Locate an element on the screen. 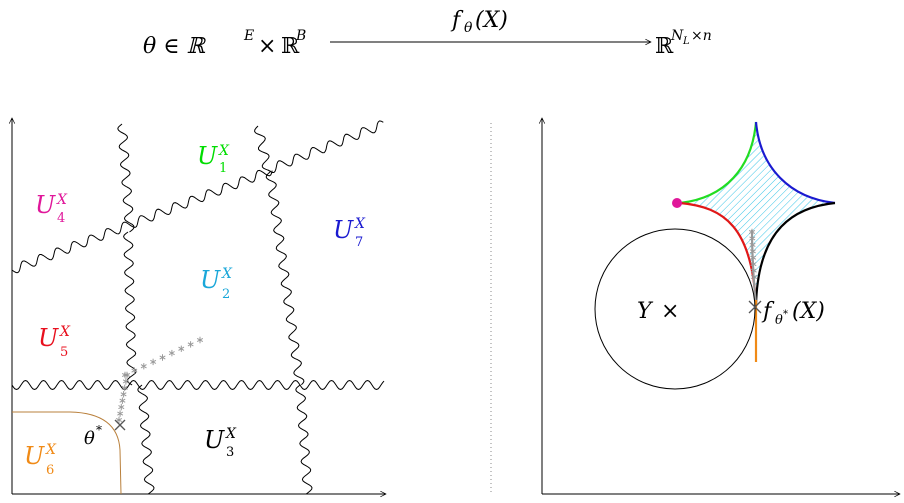 Image resolution: width=904 pixels, height=503 pixels. u3-letter: U is located at coordinates (214, 440).